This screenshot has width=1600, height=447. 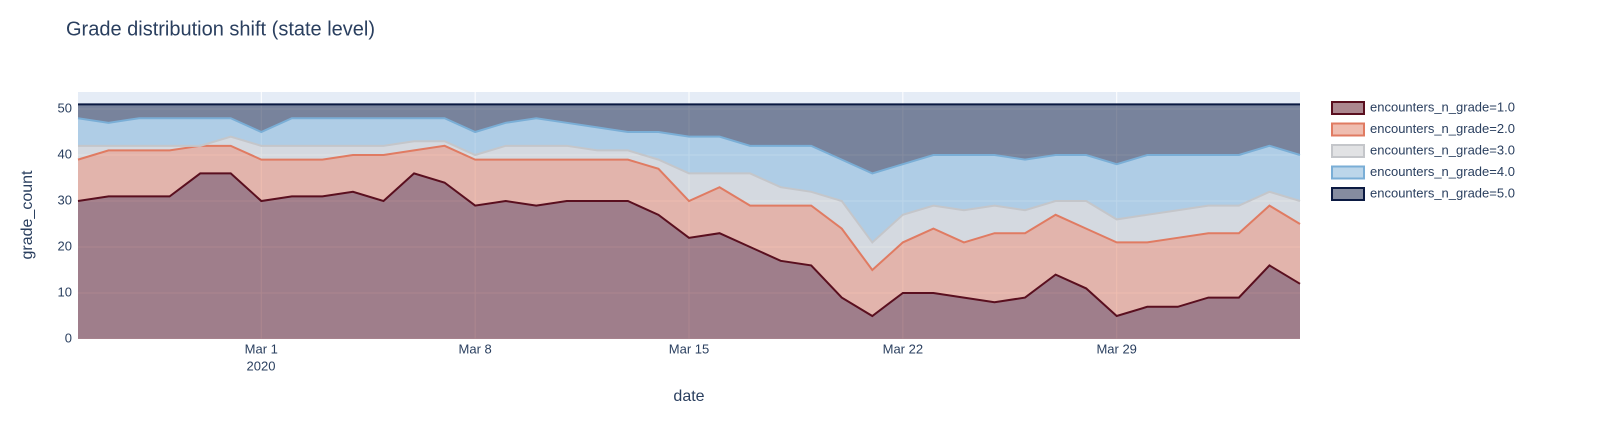 What do you see at coordinates (261, 348) in the screenshot?
I see `x-tick-label: Mar 1` at bounding box center [261, 348].